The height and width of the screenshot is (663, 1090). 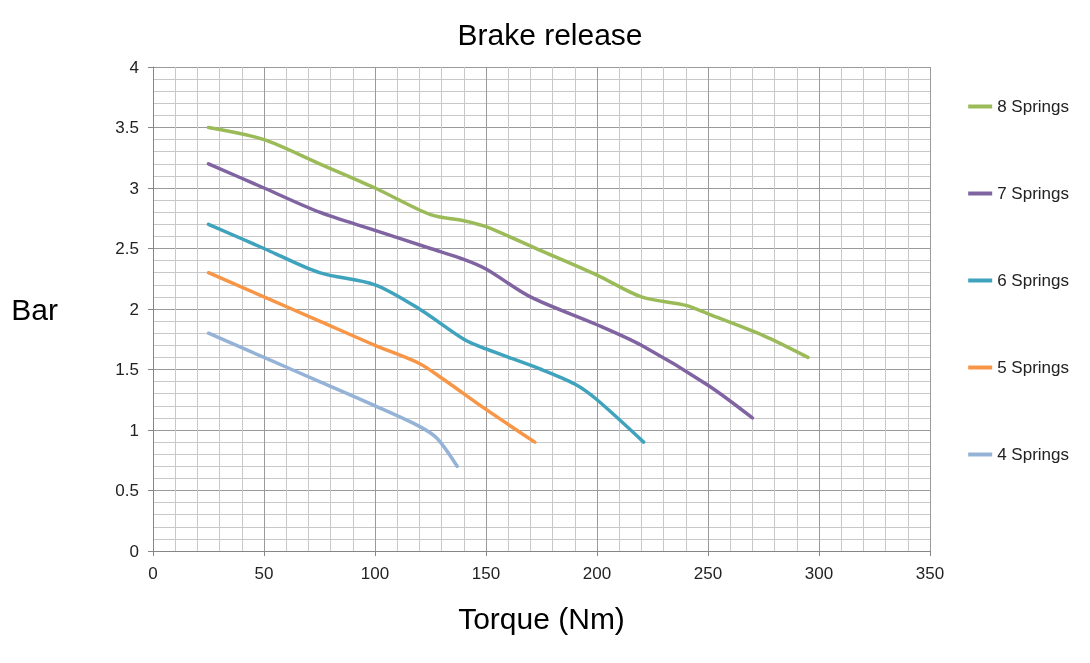 What do you see at coordinates (127, 490) in the screenshot?
I see `y-tick-label: 0.5` at bounding box center [127, 490].